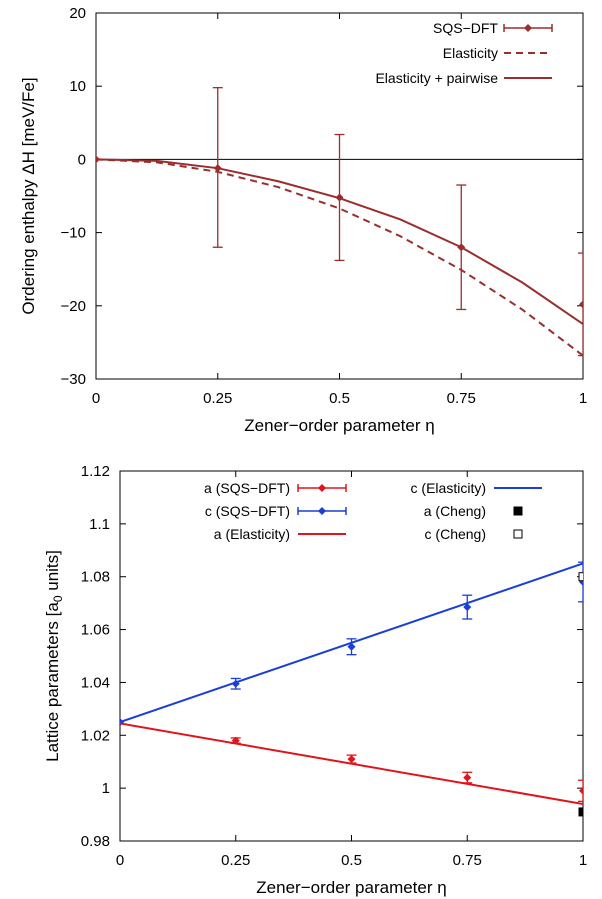  Describe the element at coordinates (73, 379) in the screenshot. I see `y-tick-label: −30` at that location.